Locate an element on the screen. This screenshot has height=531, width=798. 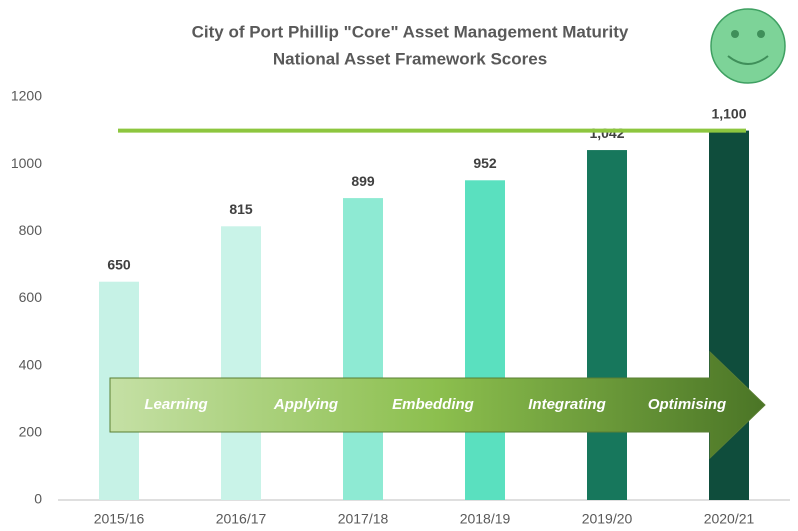
stage-label: Optimising is located at coordinates (687, 404).